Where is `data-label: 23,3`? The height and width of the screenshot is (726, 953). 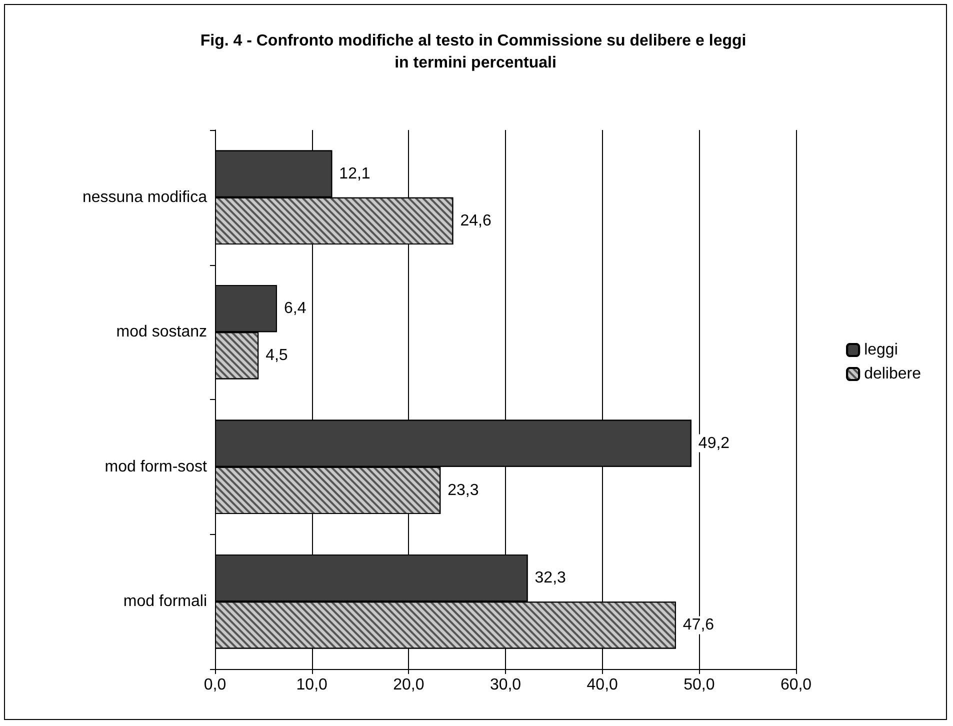
data-label: 23,3 is located at coordinates (463, 490).